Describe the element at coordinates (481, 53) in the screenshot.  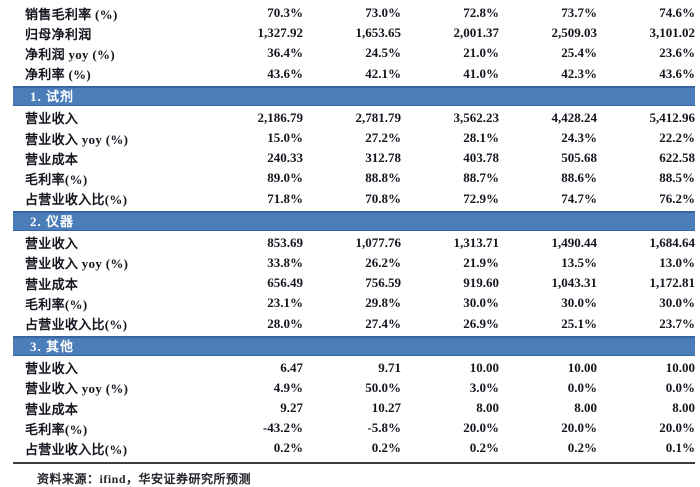
I see `value-cell: 21.0%` at that location.